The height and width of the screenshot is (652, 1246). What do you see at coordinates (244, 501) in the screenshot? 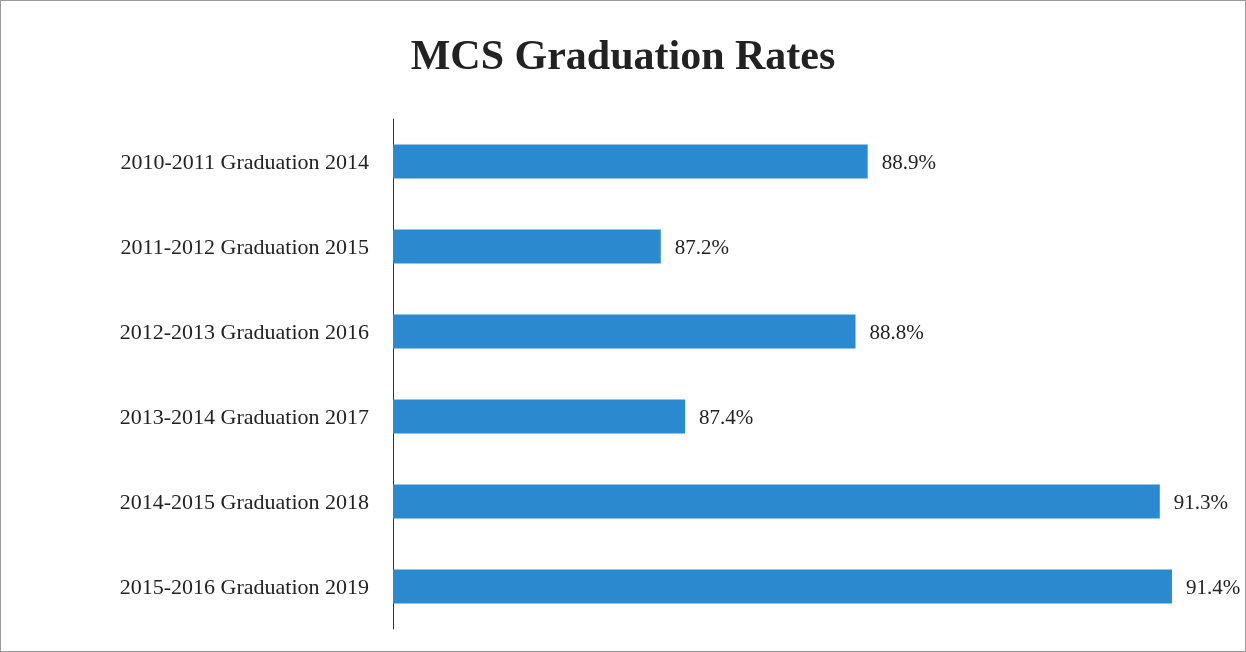
I see `y-tick-label: 2014-2015 Graduation 2018` at bounding box center [244, 501].